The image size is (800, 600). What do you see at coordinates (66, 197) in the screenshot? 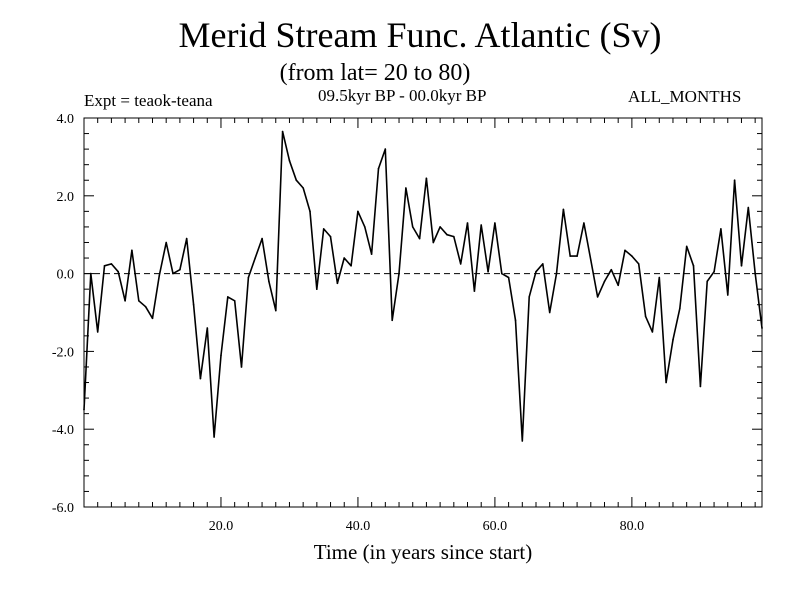
I see `y-tick-label: 2.0` at bounding box center [66, 197].